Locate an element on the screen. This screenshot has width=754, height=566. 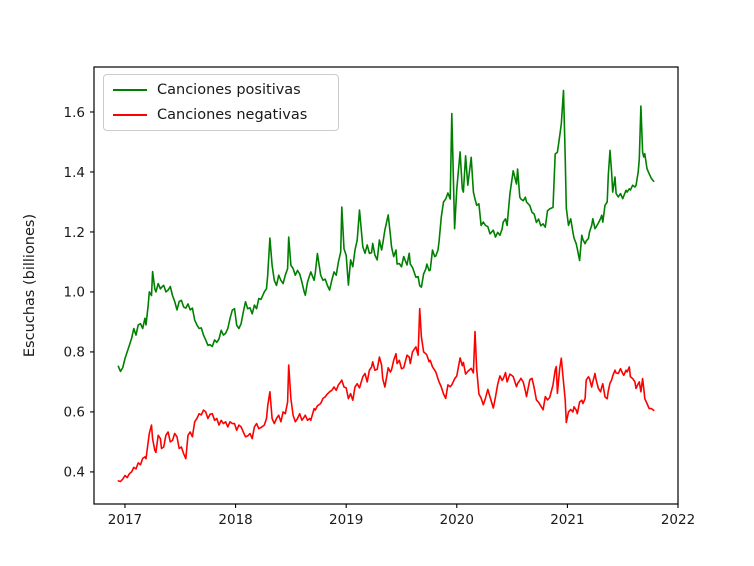
negative-series-label: Canciones negativas is located at coordinates (232, 114).